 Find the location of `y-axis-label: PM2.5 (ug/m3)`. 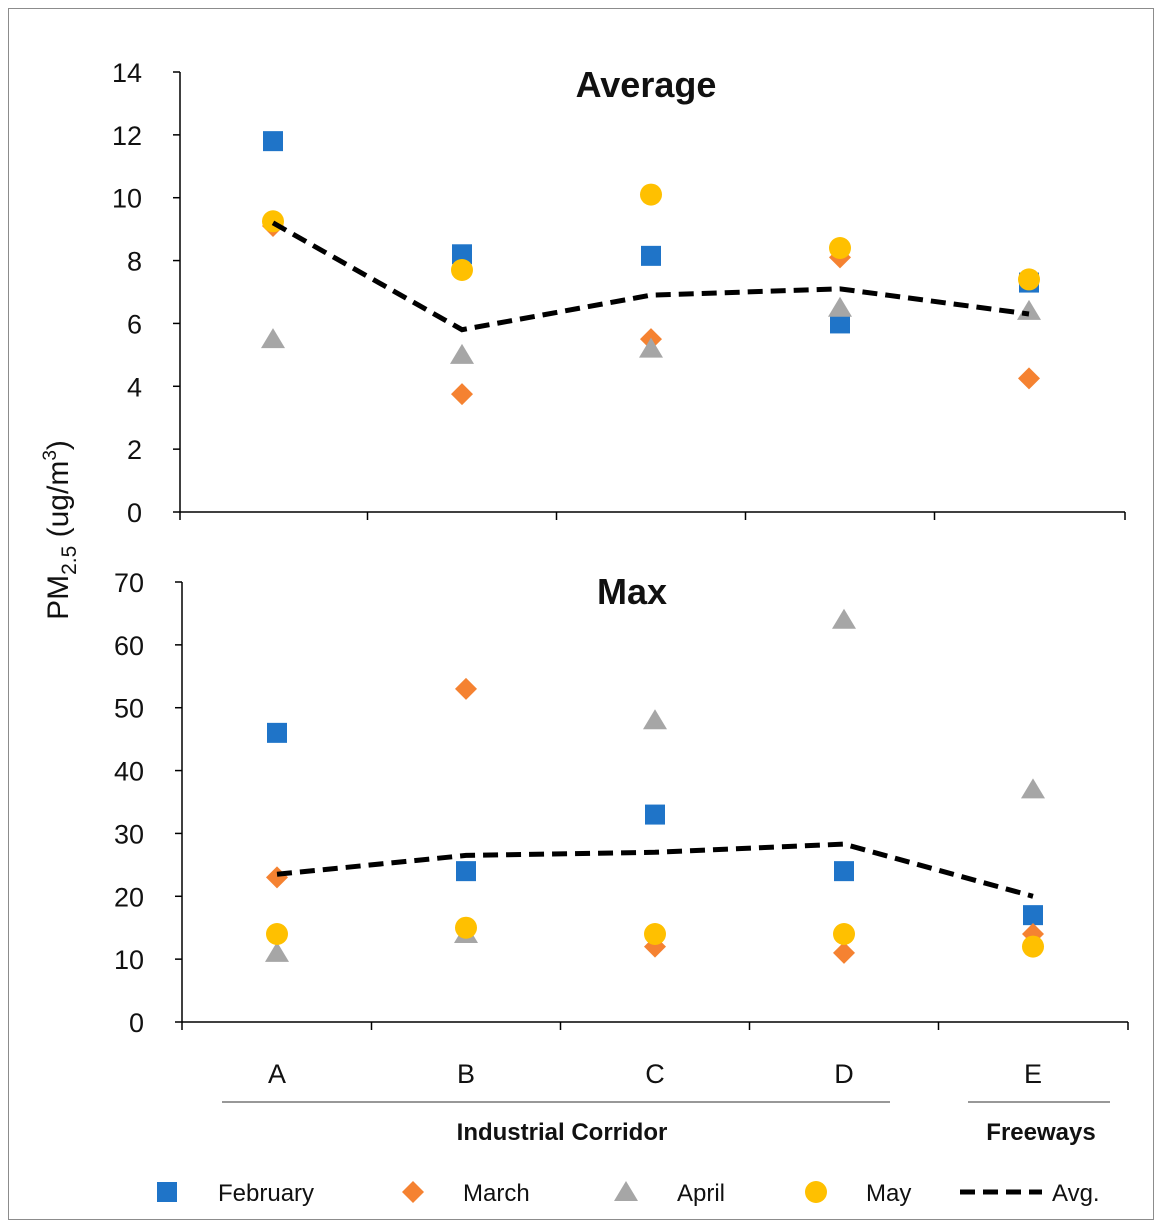

y-axis-label: PM2.5 (ug/m3) is located at coordinates (60, 530).